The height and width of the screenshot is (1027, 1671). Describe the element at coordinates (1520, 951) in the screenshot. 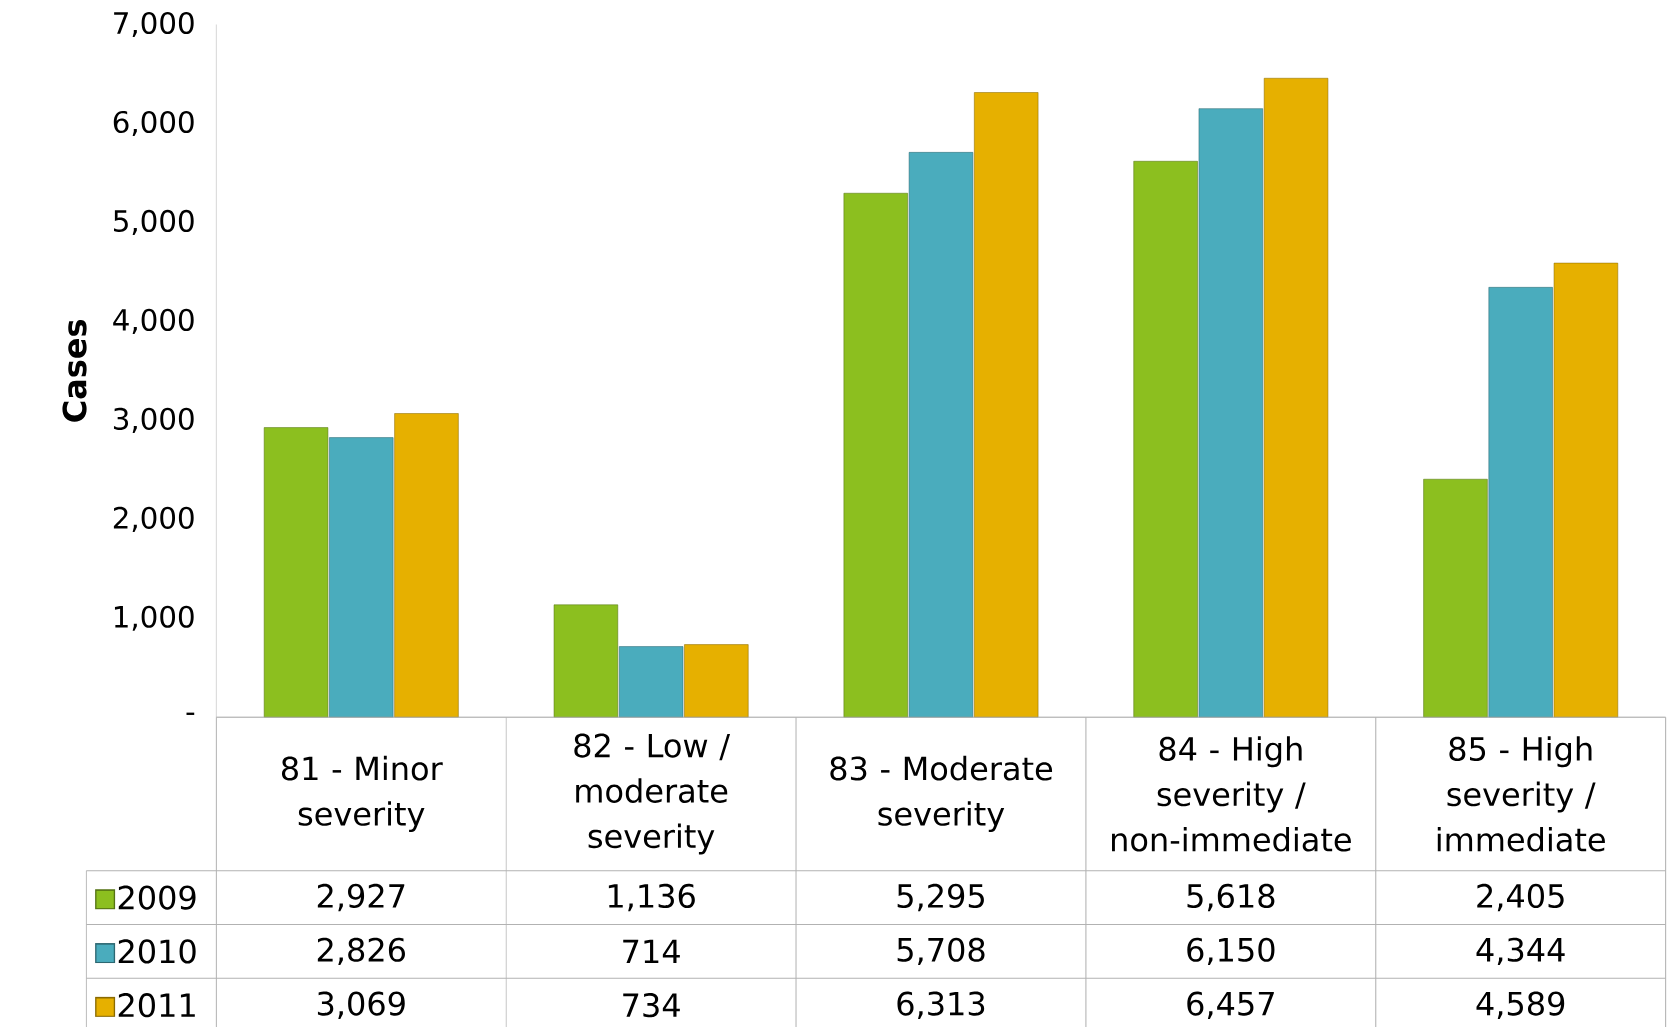

I see `data-label: 4,344` at that location.